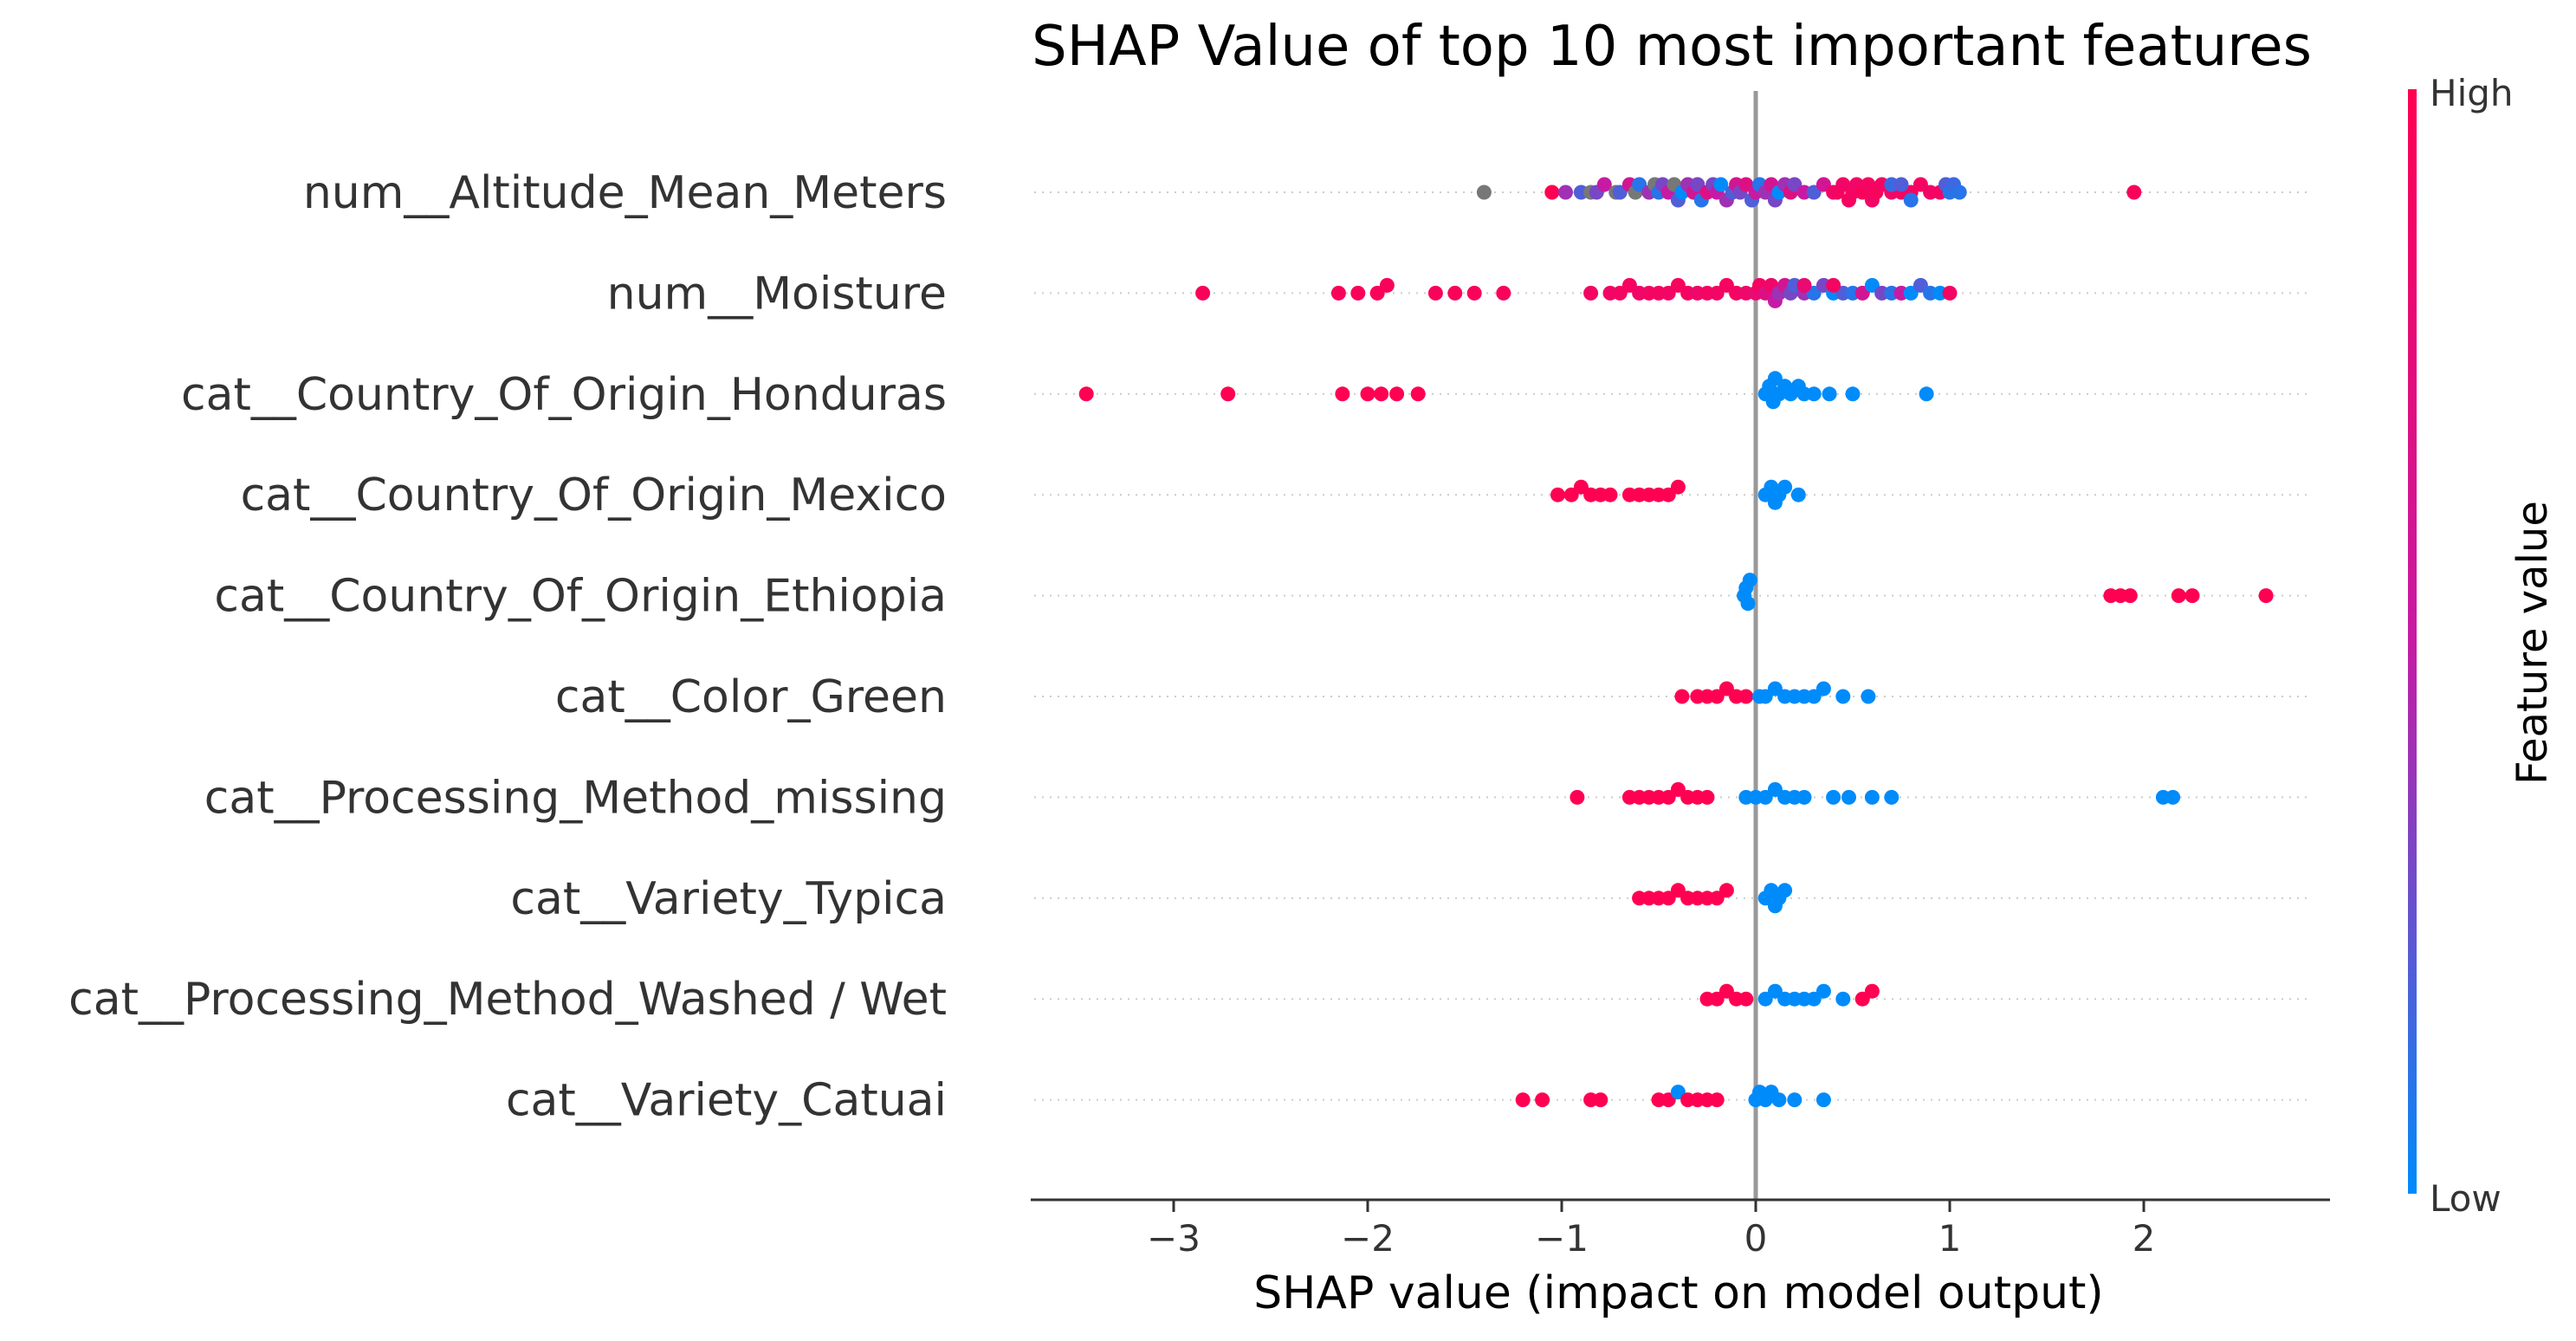 The height and width of the screenshot is (1341, 2576). What do you see at coordinates (1368, 1238) in the screenshot?
I see `x-tick-label: −2` at bounding box center [1368, 1238].